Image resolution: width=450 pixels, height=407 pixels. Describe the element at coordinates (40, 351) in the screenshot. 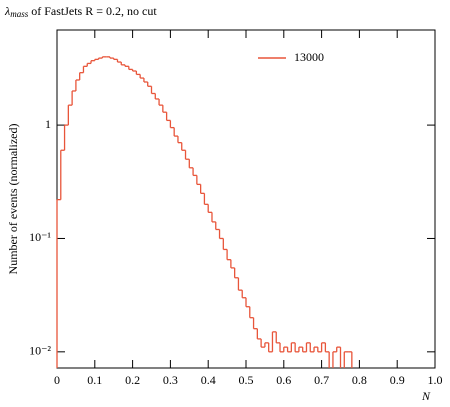

I see `y-tick-label: 10⁻²` at that location.